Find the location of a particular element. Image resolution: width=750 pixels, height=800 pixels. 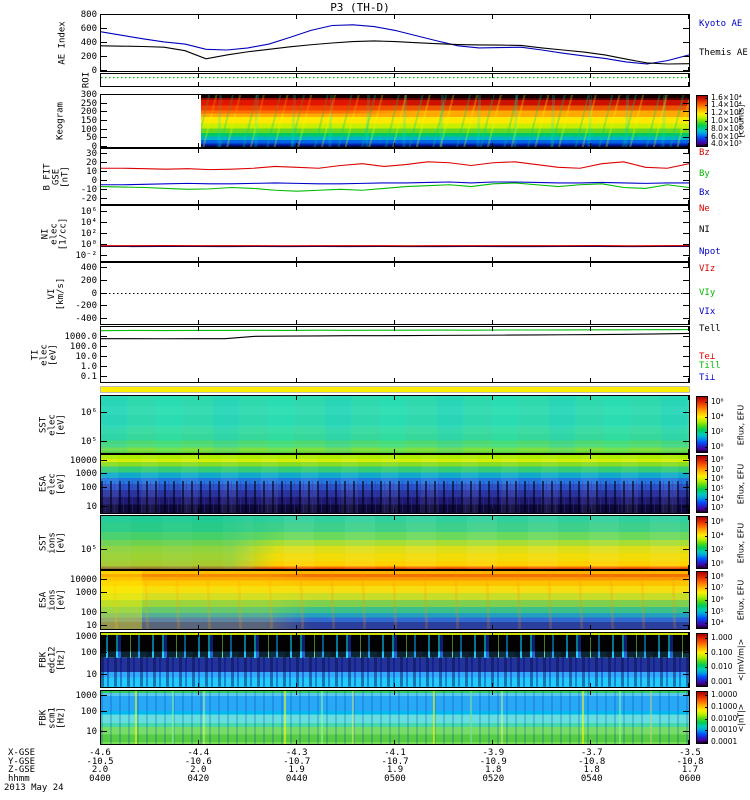

y-tick-label: 10⁴ is located at coordinates (88, 222).